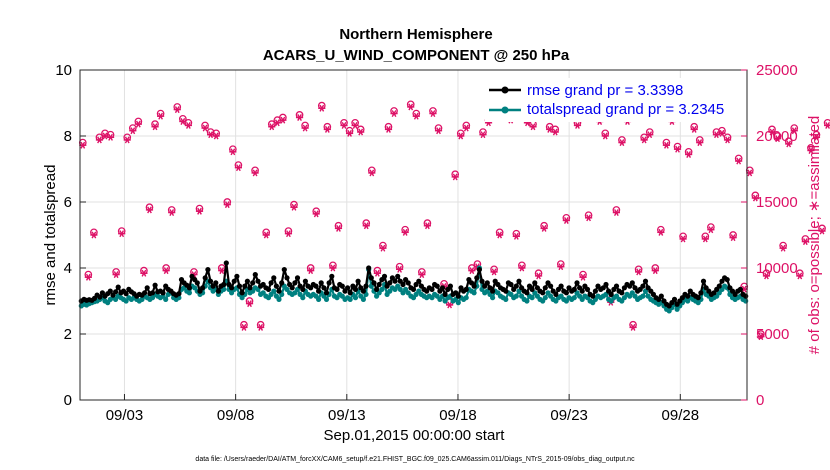  Describe the element at coordinates (416, 55) in the screenshot. I see `chart-subtitle: ACARS_U_WIND_COMPONENT @ 250 hPa` at that location.